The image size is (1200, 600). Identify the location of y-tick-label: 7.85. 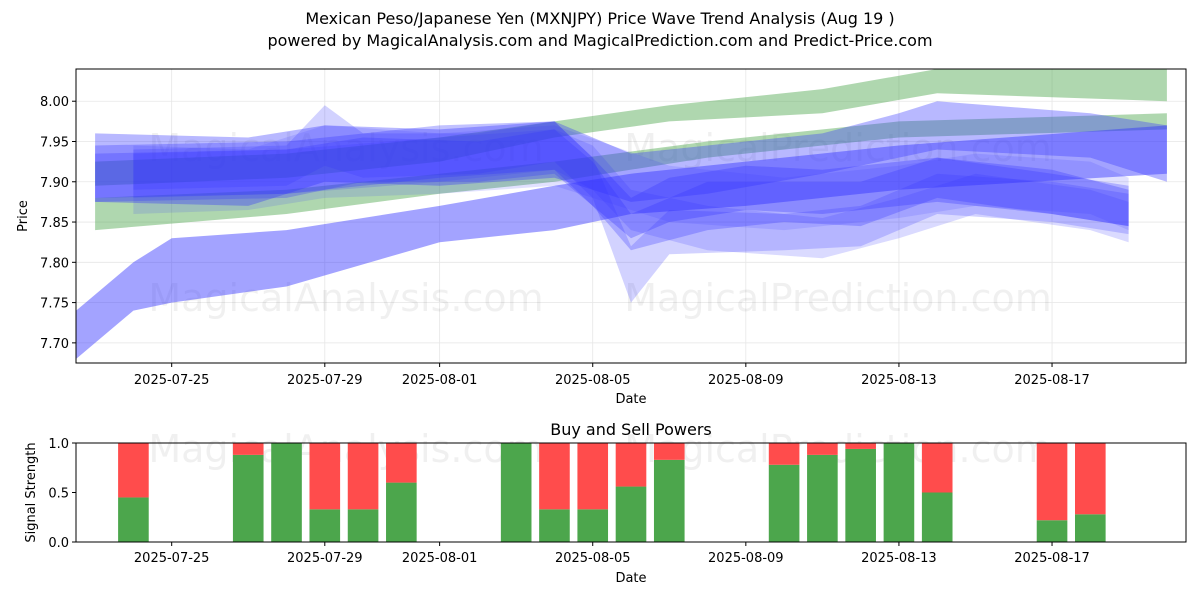
(54, 223).